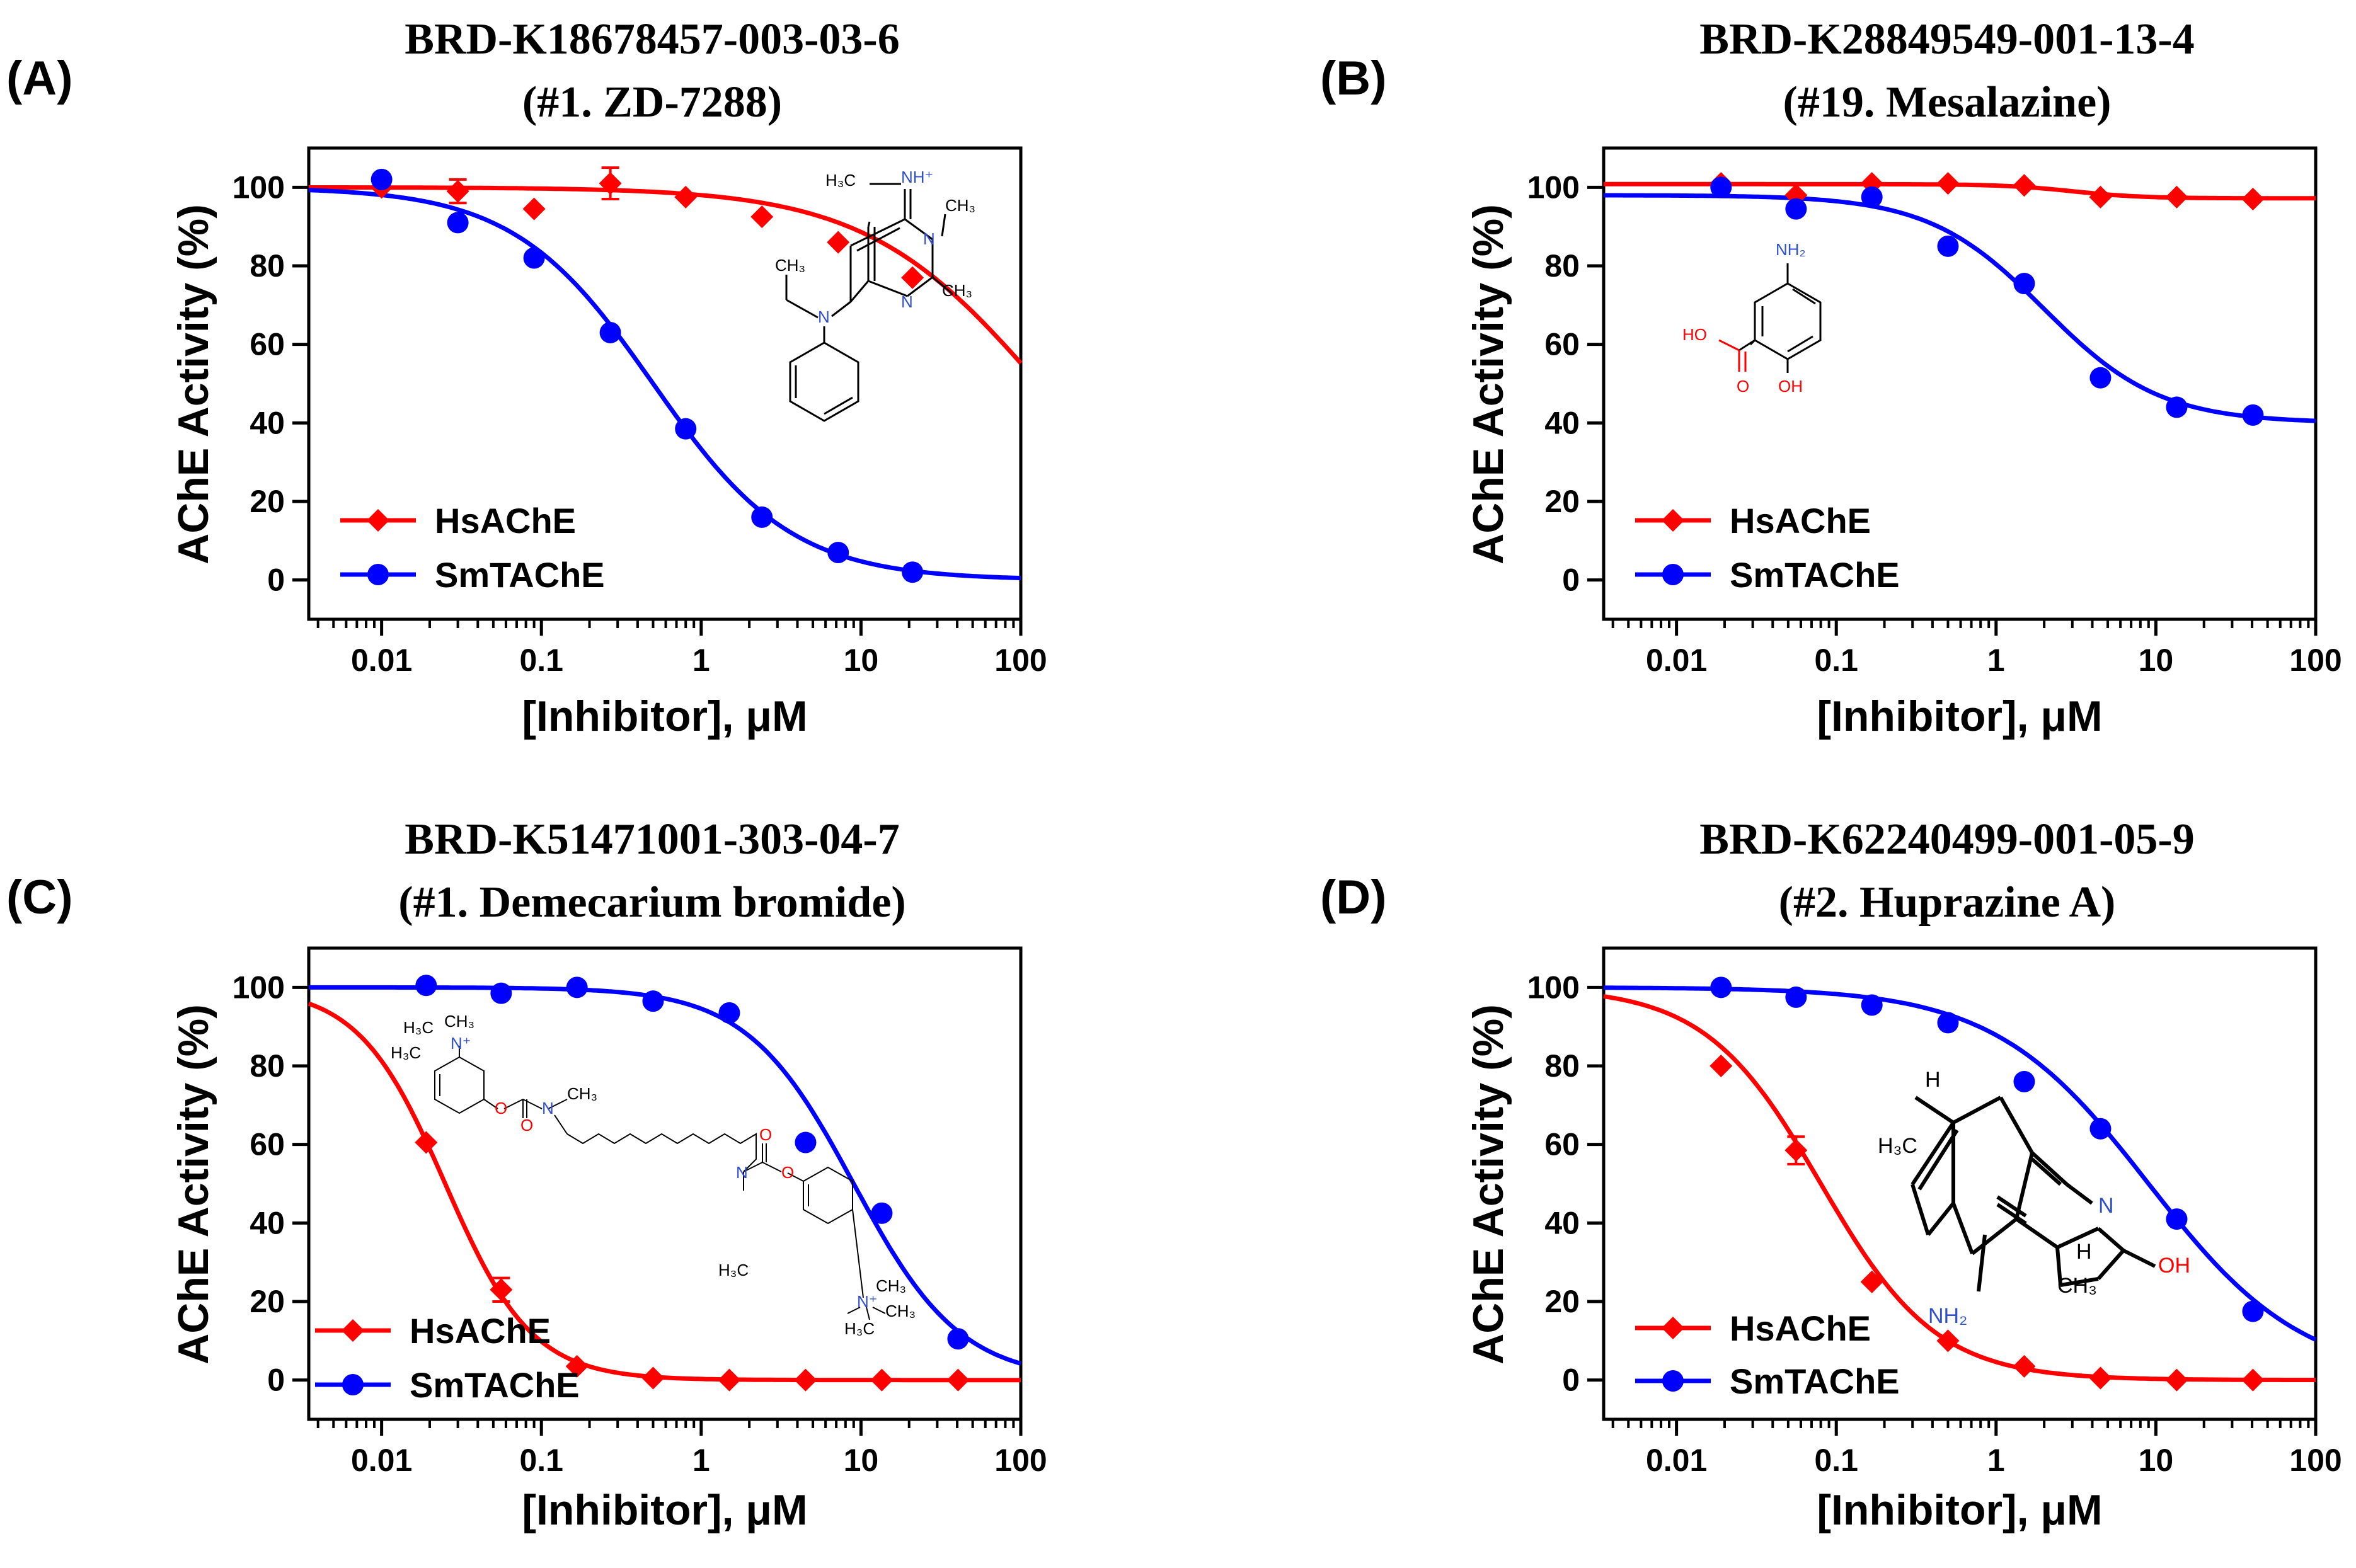 This screenshot has height=1568, width=2356. What do you see at coordinates (1694, 334) in the screenshot?
I see `svg-text: HO` at bounding box center [1694, 334].